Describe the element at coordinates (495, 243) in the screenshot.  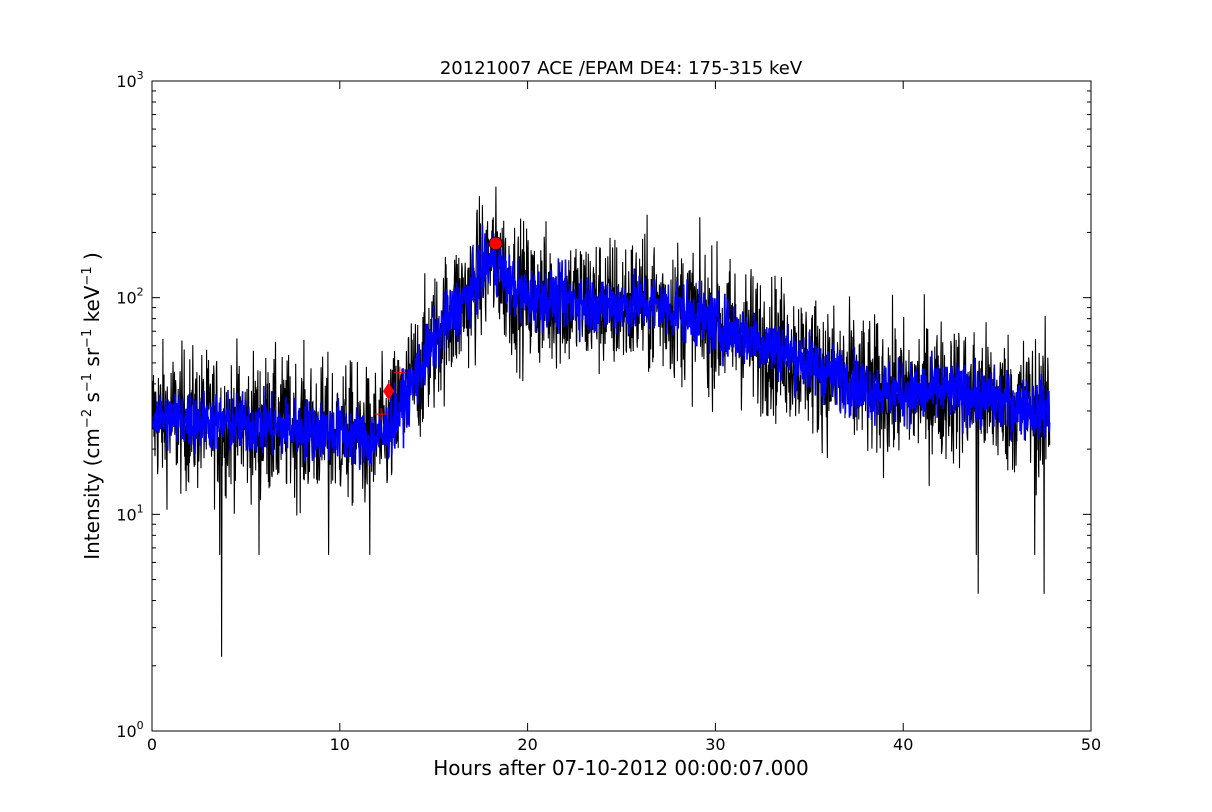
I see `peak-marker-circle` at that location.